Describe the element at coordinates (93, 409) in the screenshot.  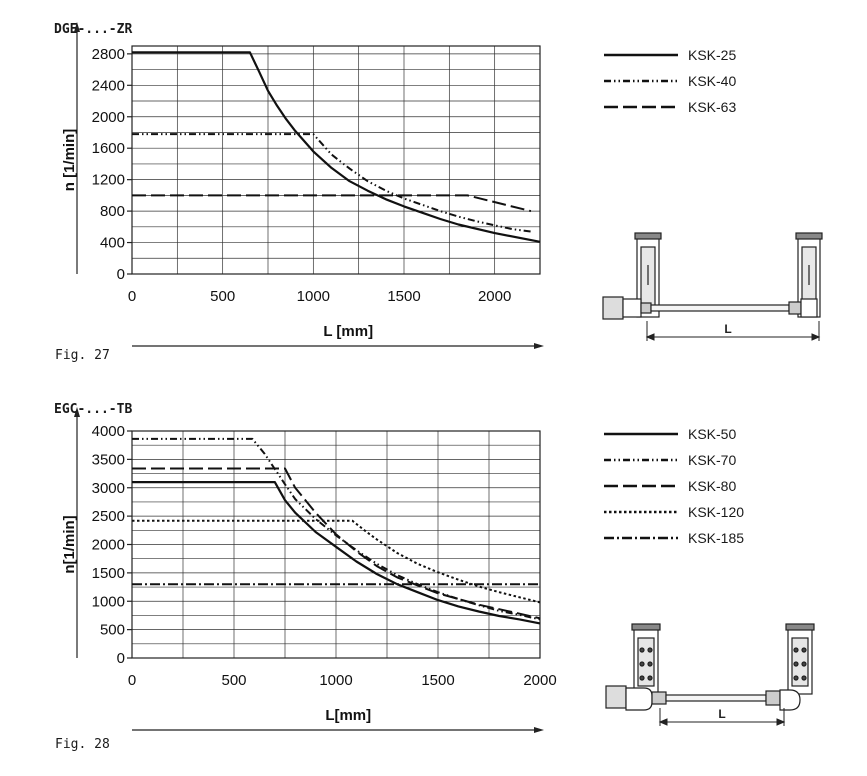
I see `chart2-title: EGC-...-TB` at that location.